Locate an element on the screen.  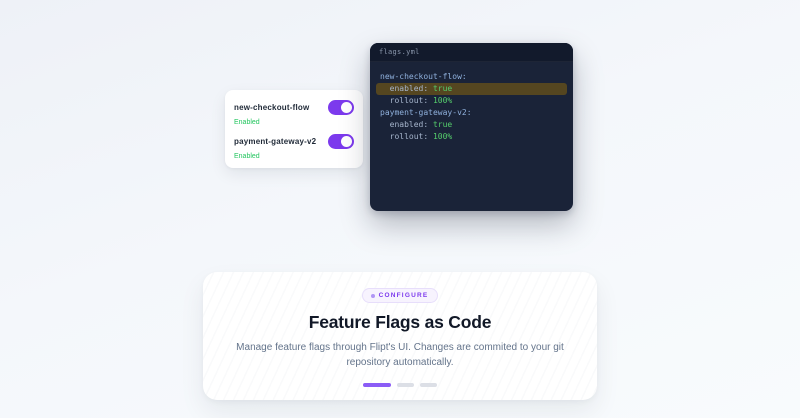
code-line: payment-gateway-v2: is located at coordinates (471, 113).